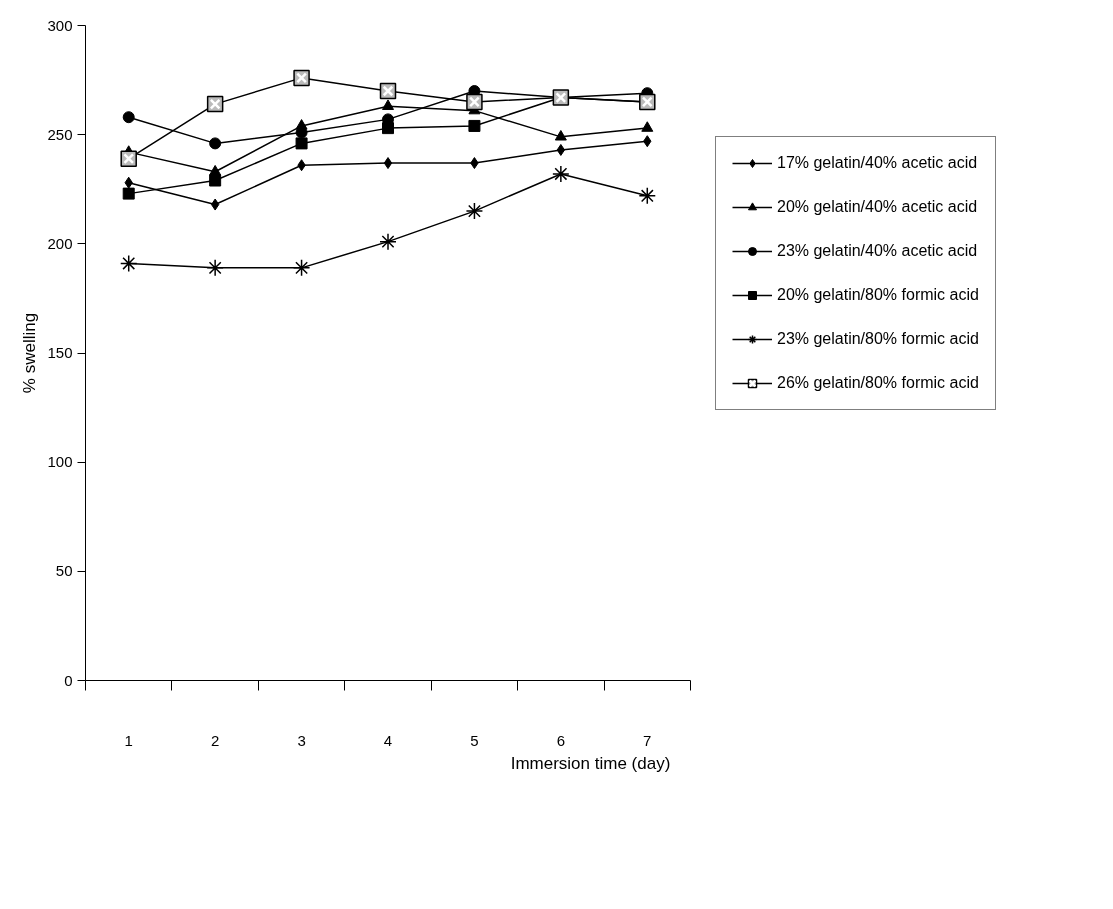 The width and height of the screenshot is (1113, 909). Describe the element at coordinates (877, 251) in the screenshot. I see `legend-label: 23% gelatin/40% acetic acid` at that location.